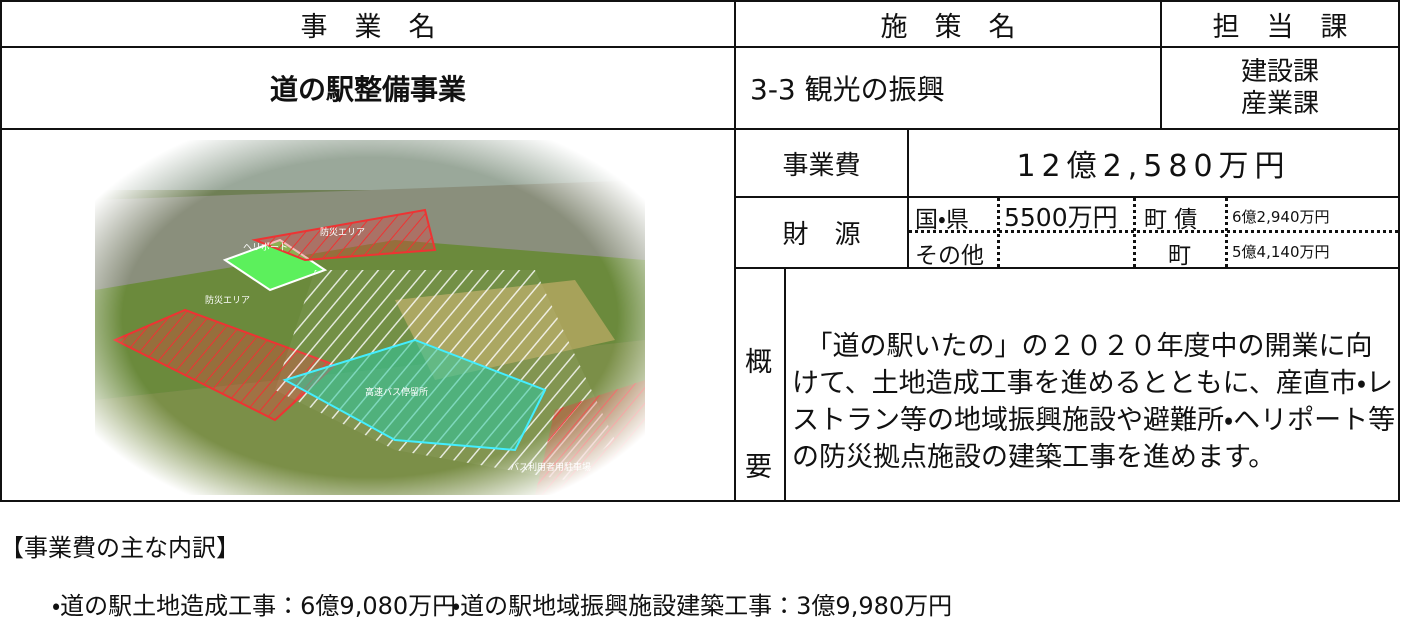 This screenshot has width=1402, height=630. I want to click on departments: 建設課 産業課, so click(1280, 88).